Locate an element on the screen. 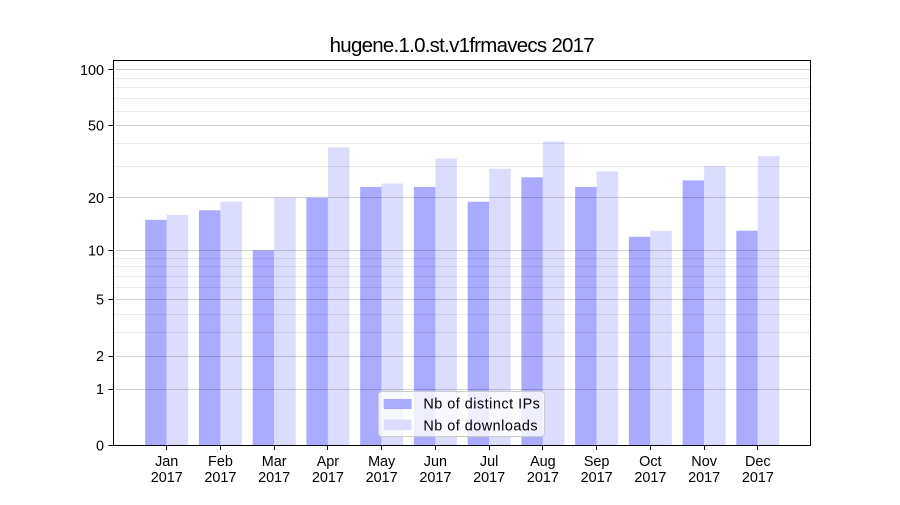  svg-text: Jun is located at coordinates (435, 462).